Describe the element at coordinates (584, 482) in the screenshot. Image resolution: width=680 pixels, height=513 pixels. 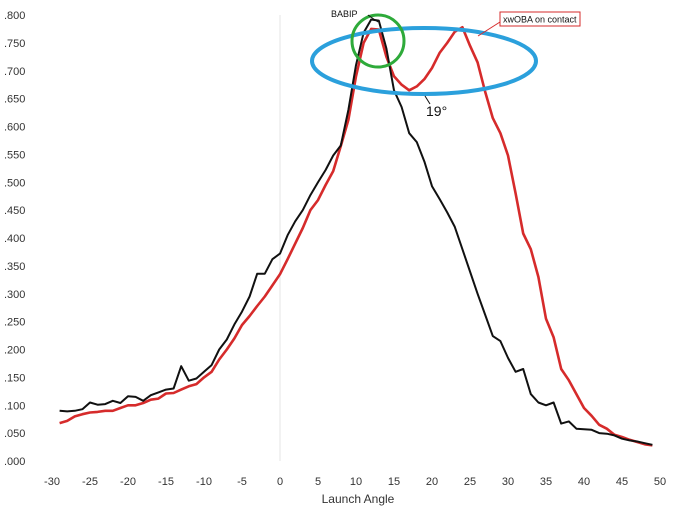
I see `x-tick-label: 40` at that location.